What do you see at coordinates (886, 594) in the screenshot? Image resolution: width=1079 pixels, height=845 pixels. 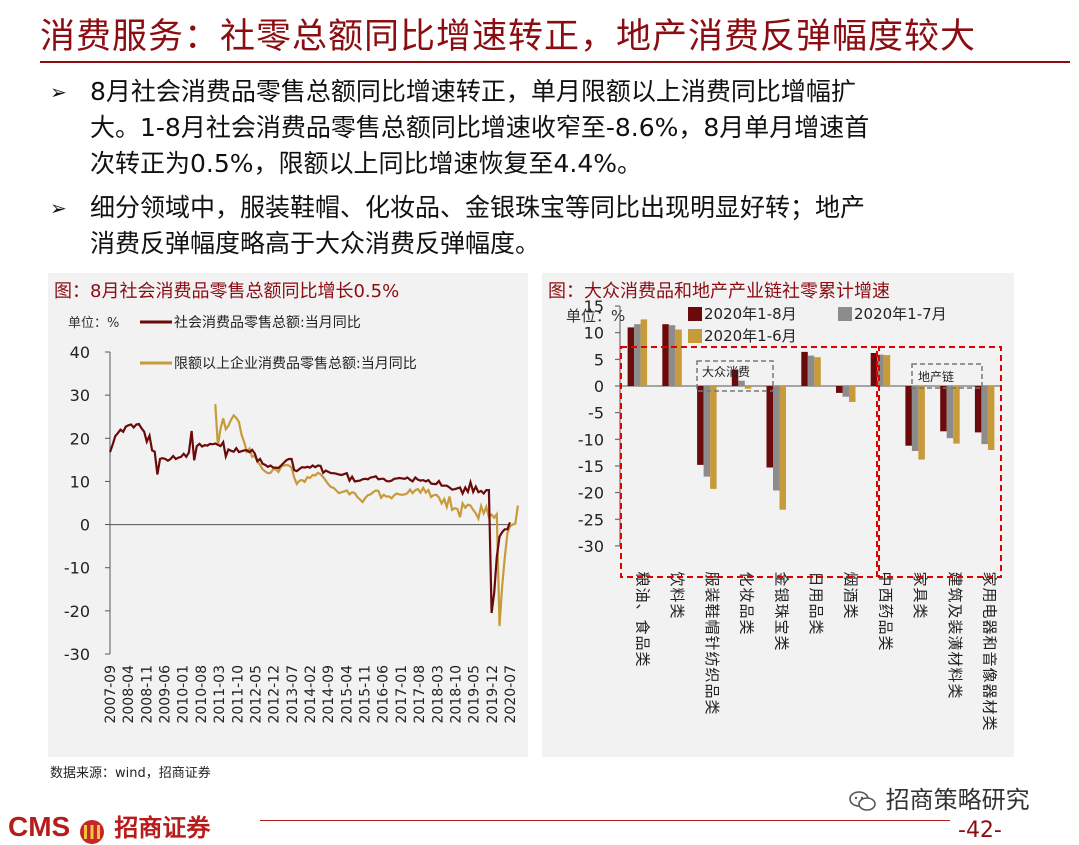 I see `svg-text: 西` at bounding box center [886, 594].